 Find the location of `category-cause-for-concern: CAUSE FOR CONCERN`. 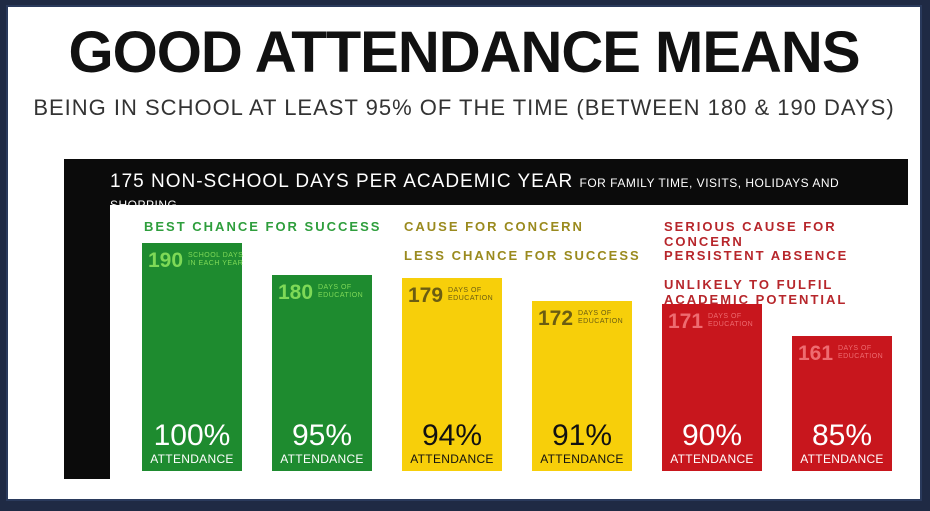

category-cause-for-concern: CAUSE FOR CONCERN is located at coordinates (494, 226).